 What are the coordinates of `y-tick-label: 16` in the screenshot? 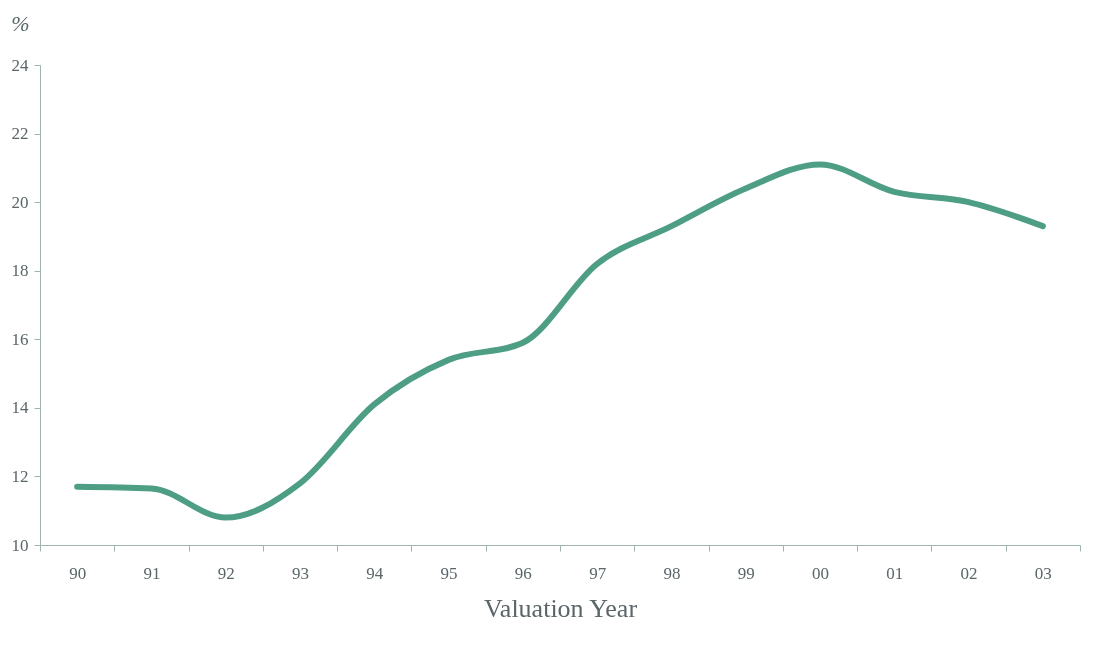 It's located at (20, 339).